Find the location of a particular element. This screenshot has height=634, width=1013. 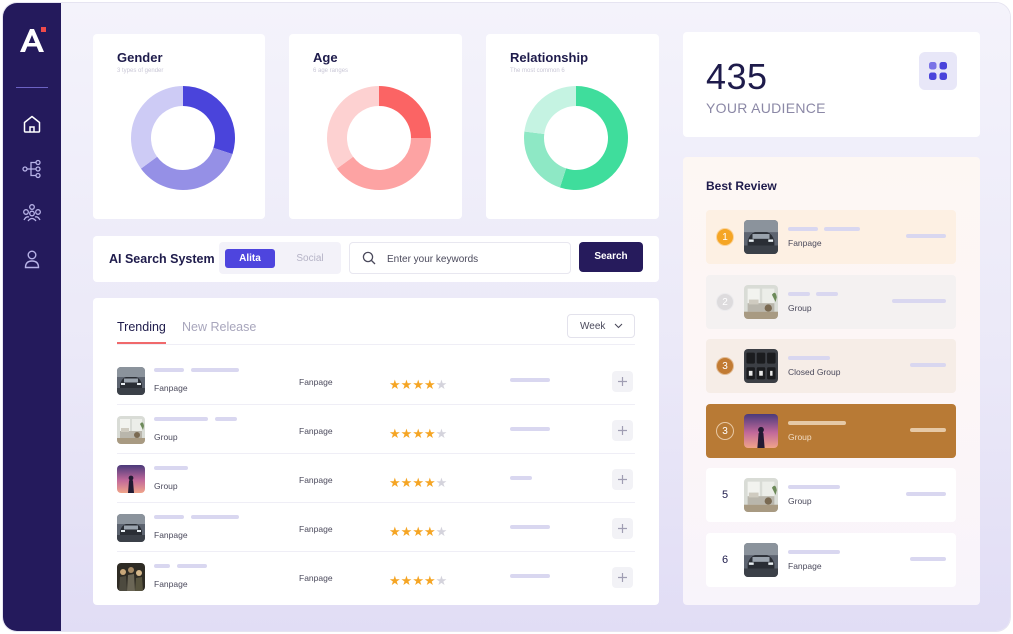

plus-icon is located at coordinates (622, 577).